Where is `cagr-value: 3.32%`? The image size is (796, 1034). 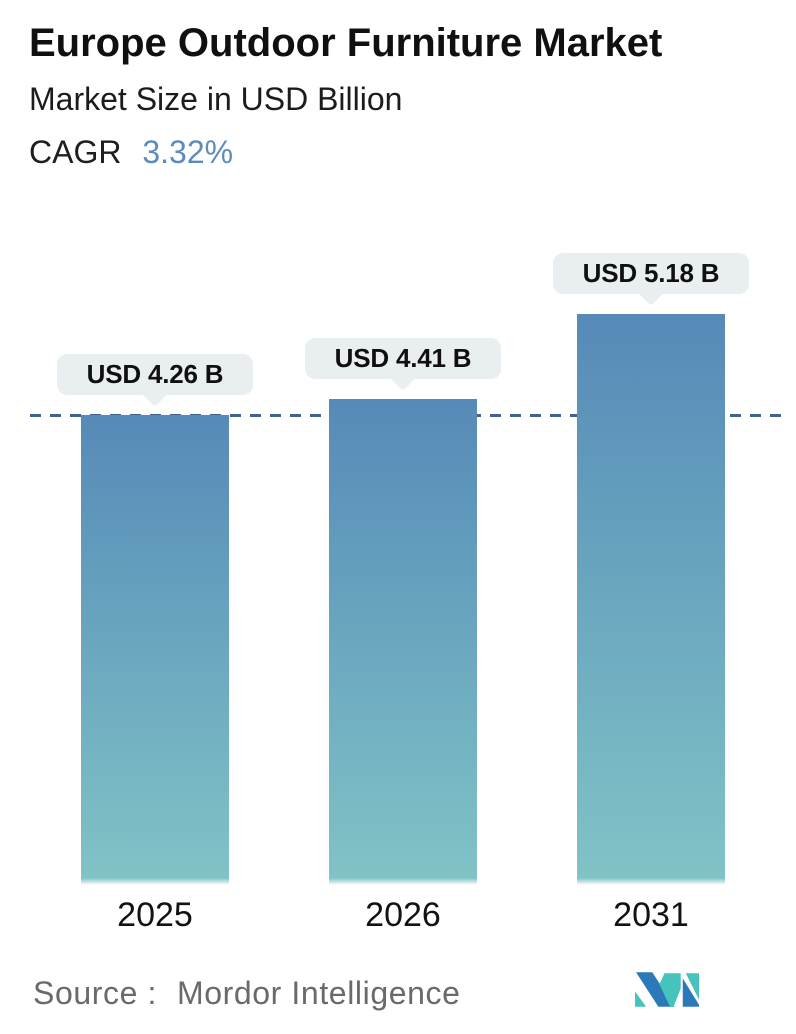
cagr-value: 3.32% is located at coordinates (188, 152).